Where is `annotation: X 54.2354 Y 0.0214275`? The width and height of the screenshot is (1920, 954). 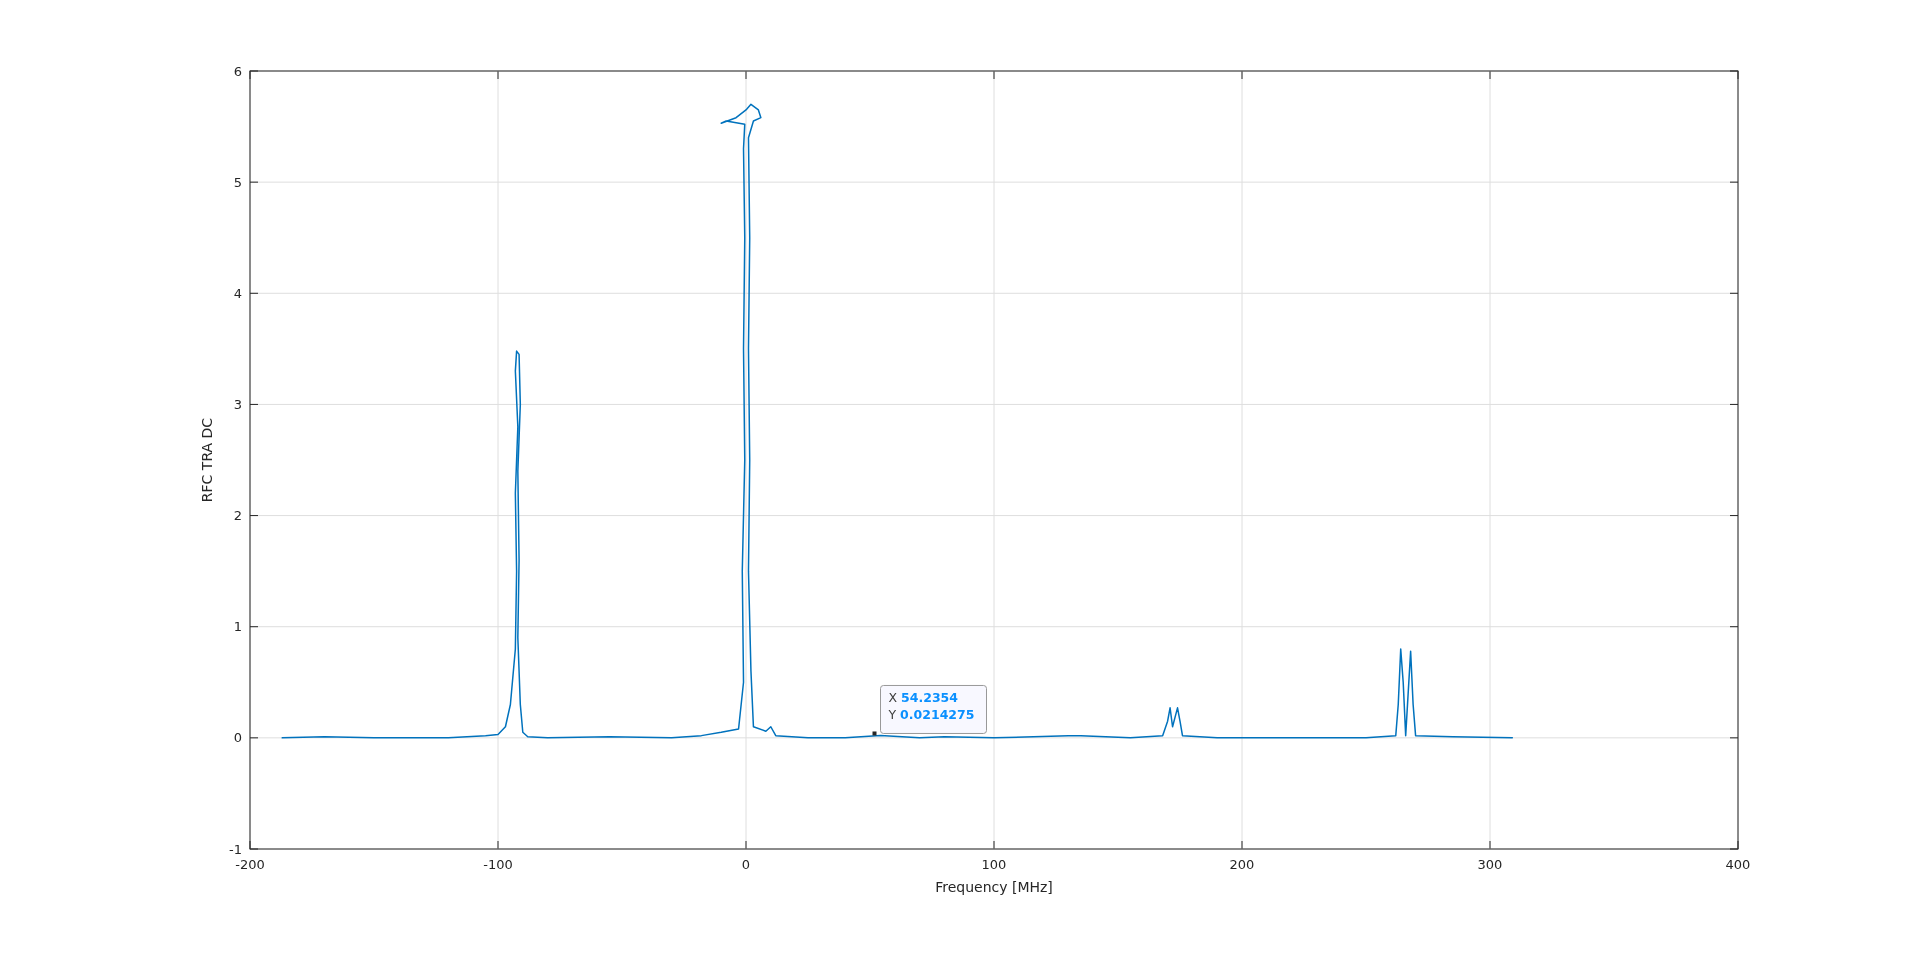 annotation: X 54.2354 Y 0.0214275 is located at coordinates (931, 706).